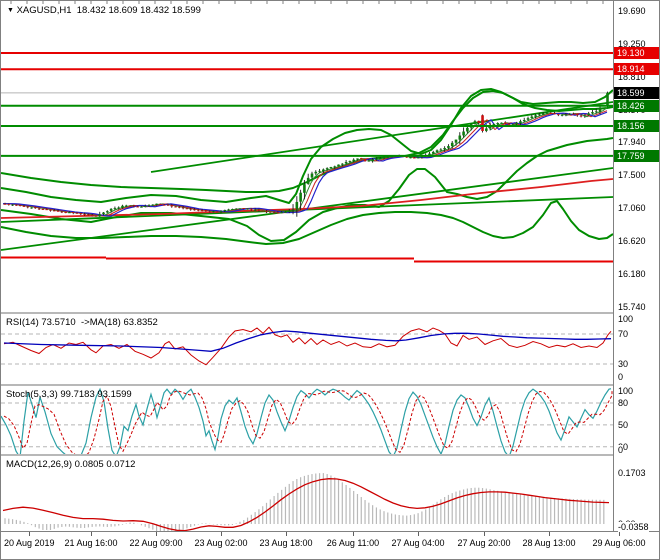  What do you see at coordinates (632, 241) in the screenshot?
I see `price-tick-label: 16.620` at bounding box center [632, 241].